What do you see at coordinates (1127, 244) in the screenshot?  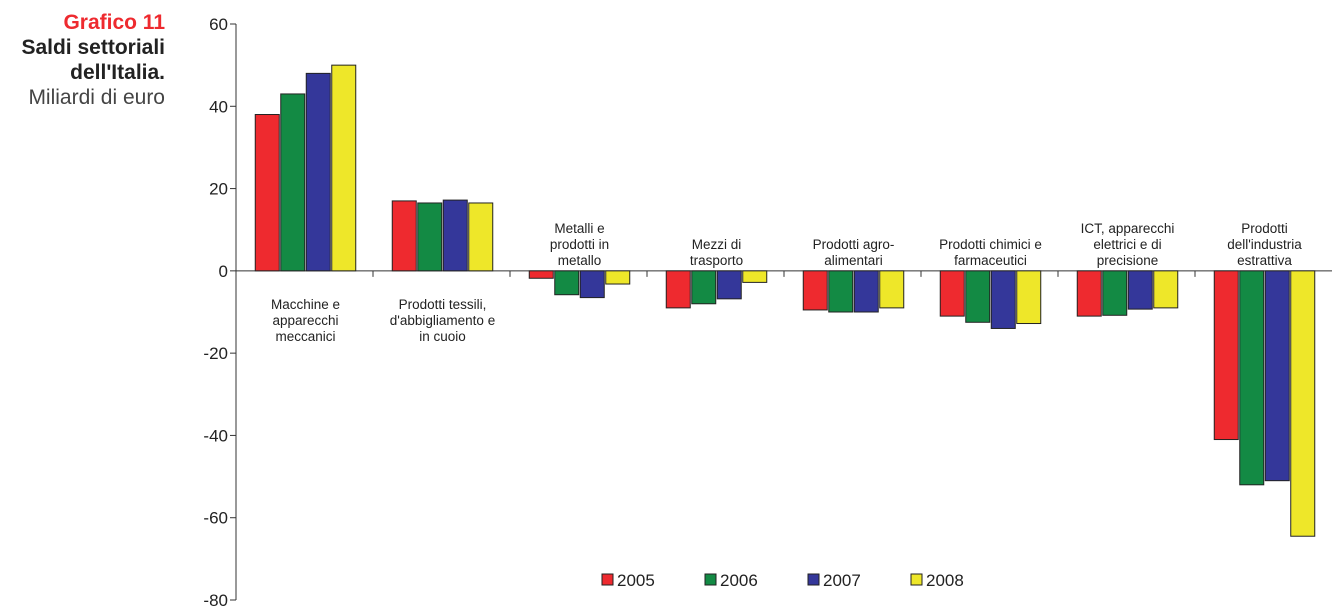 I see `category-label: elettrici e di` at bounding box center [1127, 244].